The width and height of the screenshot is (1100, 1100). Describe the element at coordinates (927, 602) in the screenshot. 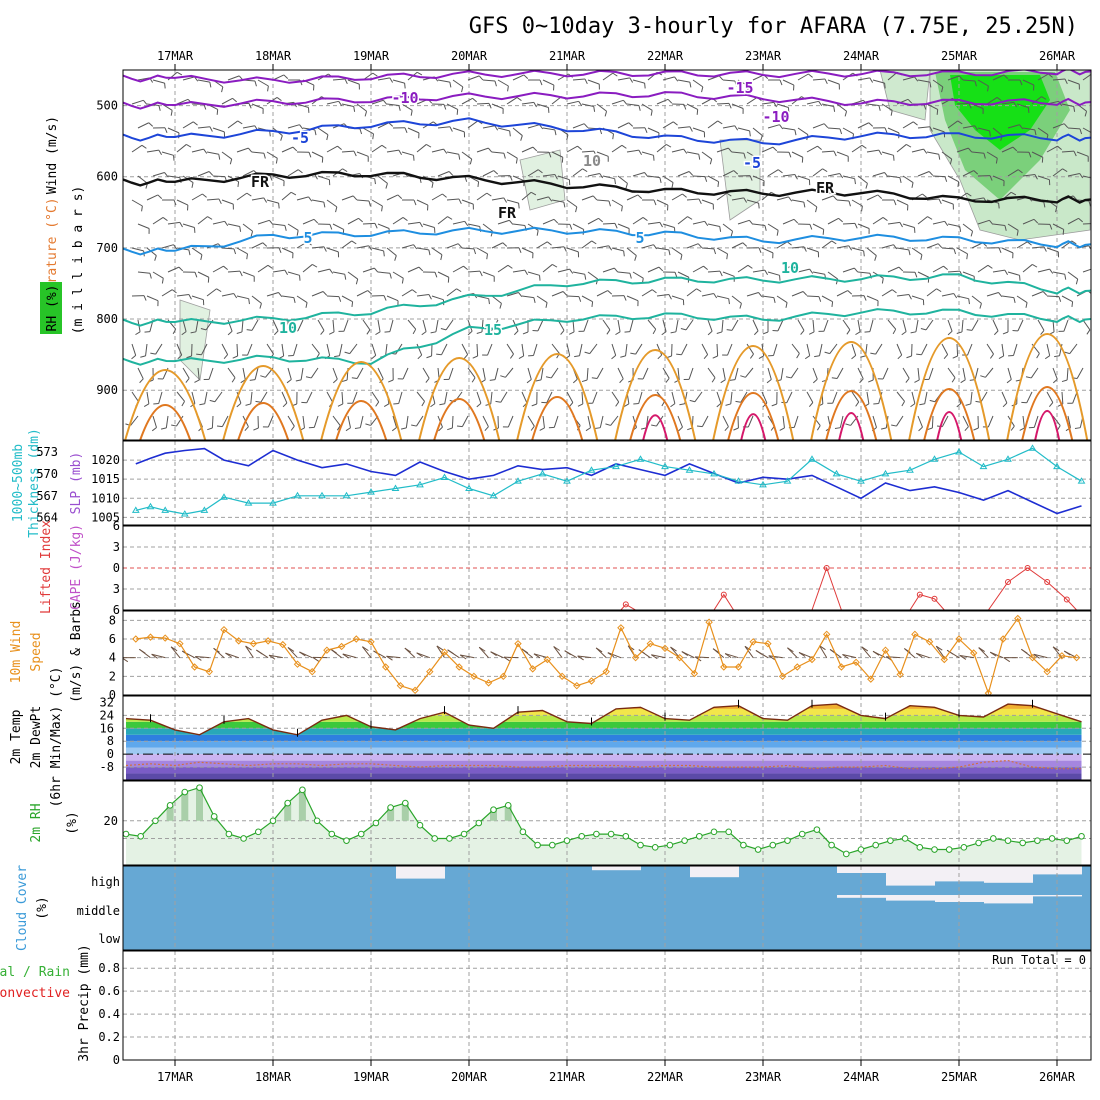

I see `li-line` at that location.